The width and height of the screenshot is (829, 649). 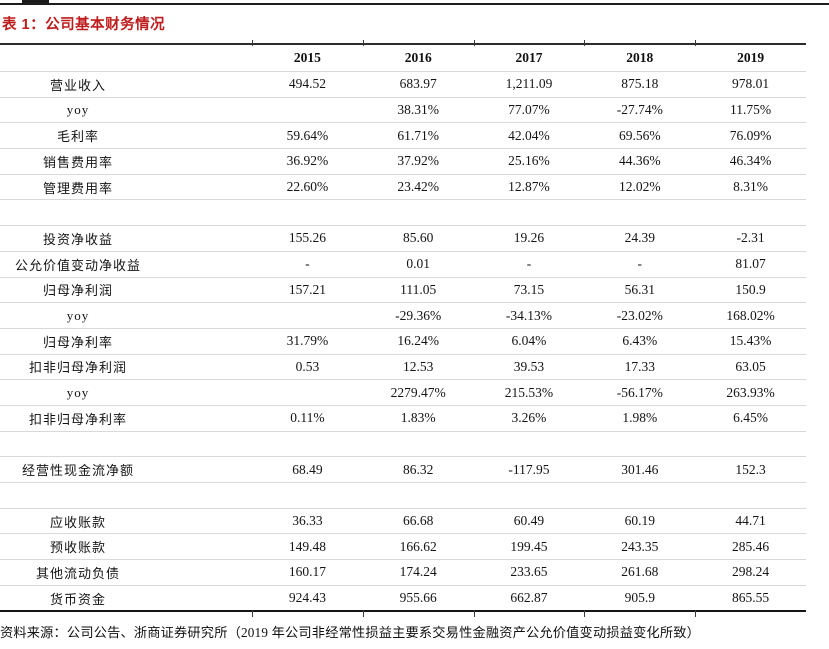 I want to click on column-header-year: 2019, so click(x=750, y=58).